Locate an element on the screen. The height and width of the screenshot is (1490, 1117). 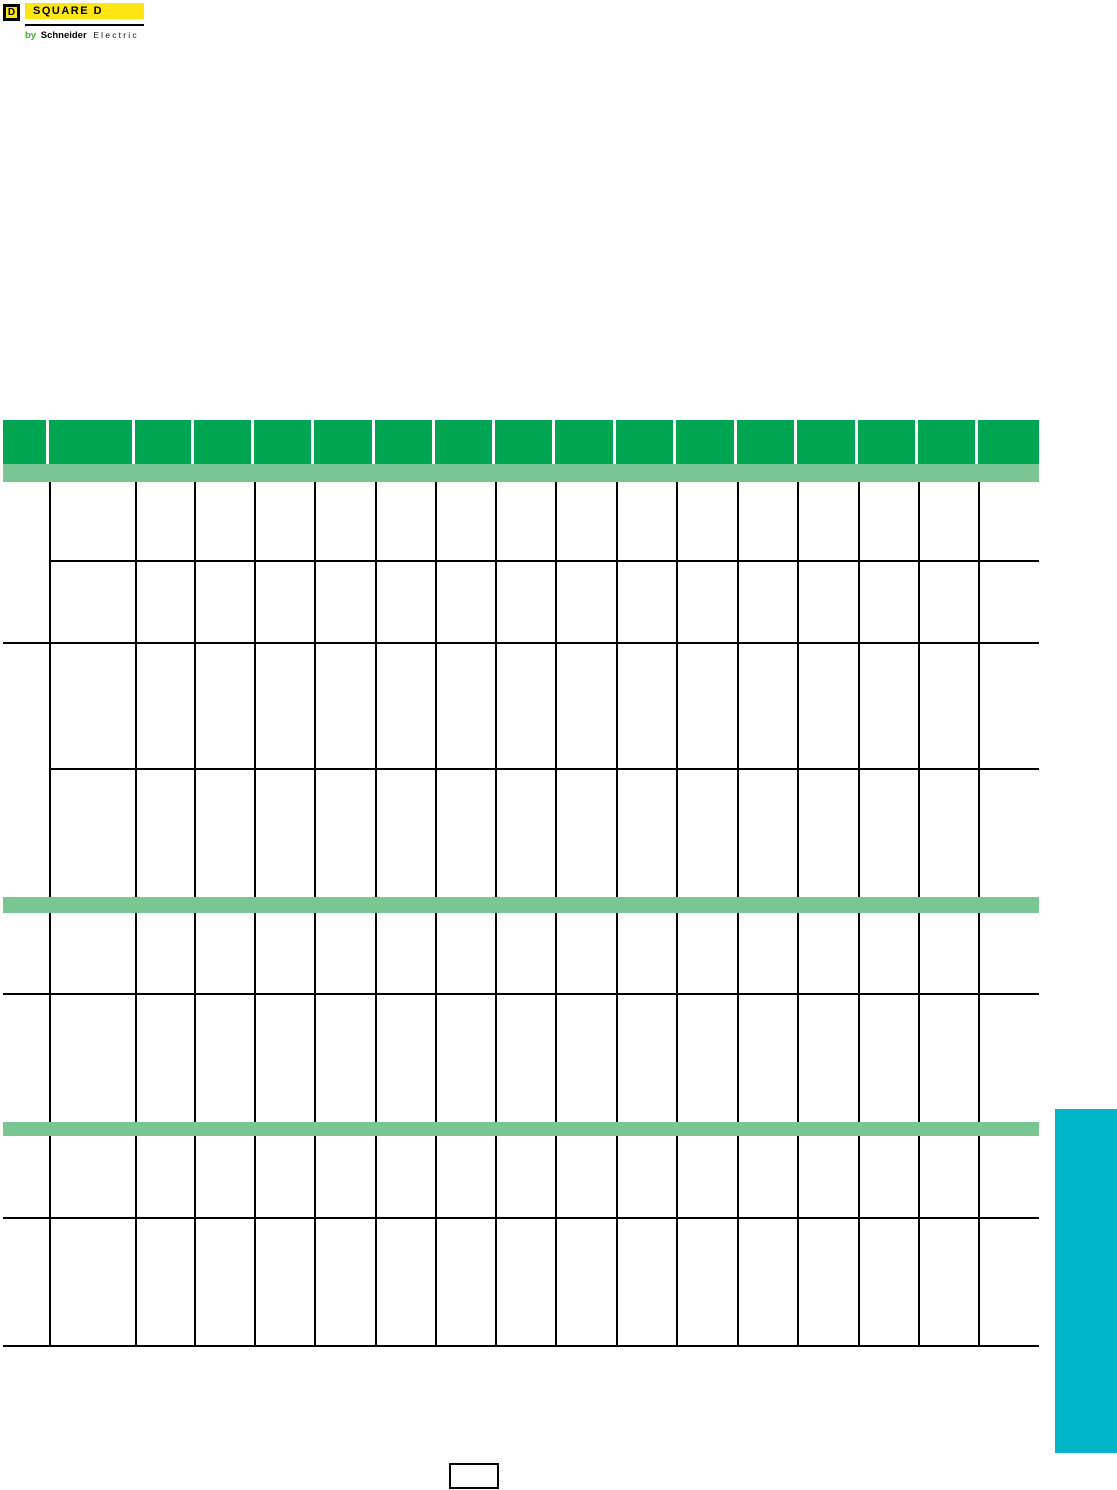
tagline-brand: Schneider is located at coordinates (63, 35).